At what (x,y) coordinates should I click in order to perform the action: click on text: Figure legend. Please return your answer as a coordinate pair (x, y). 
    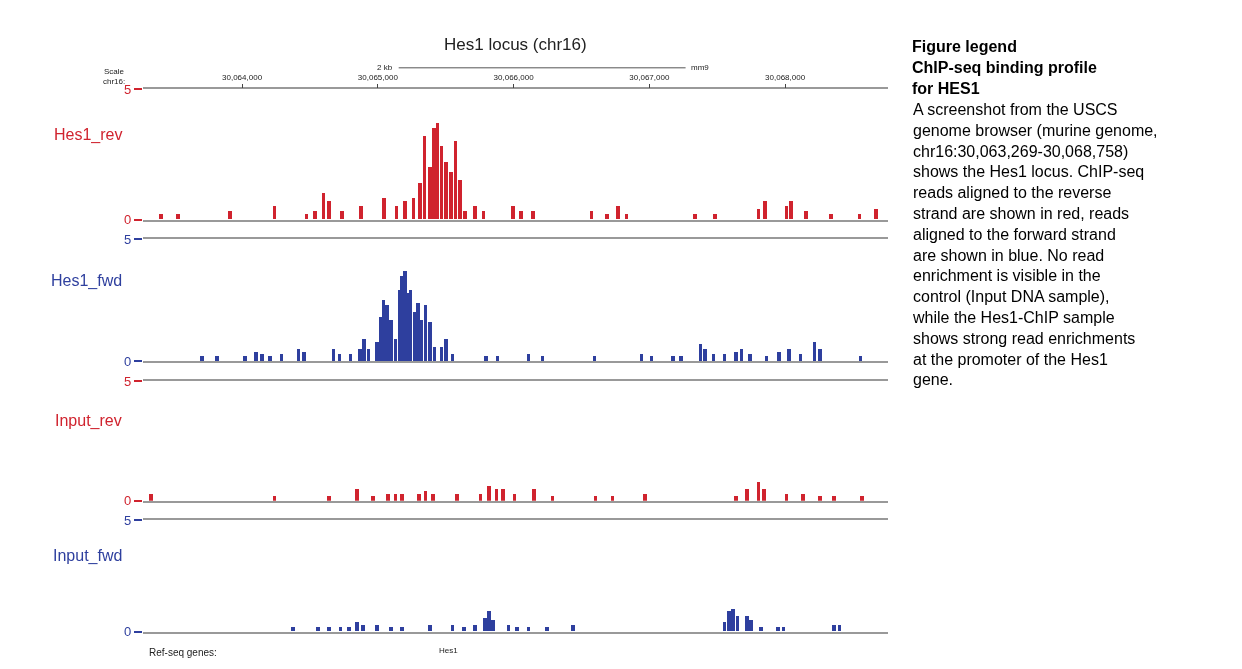
    Looking at the image, I should click on (964, 46).